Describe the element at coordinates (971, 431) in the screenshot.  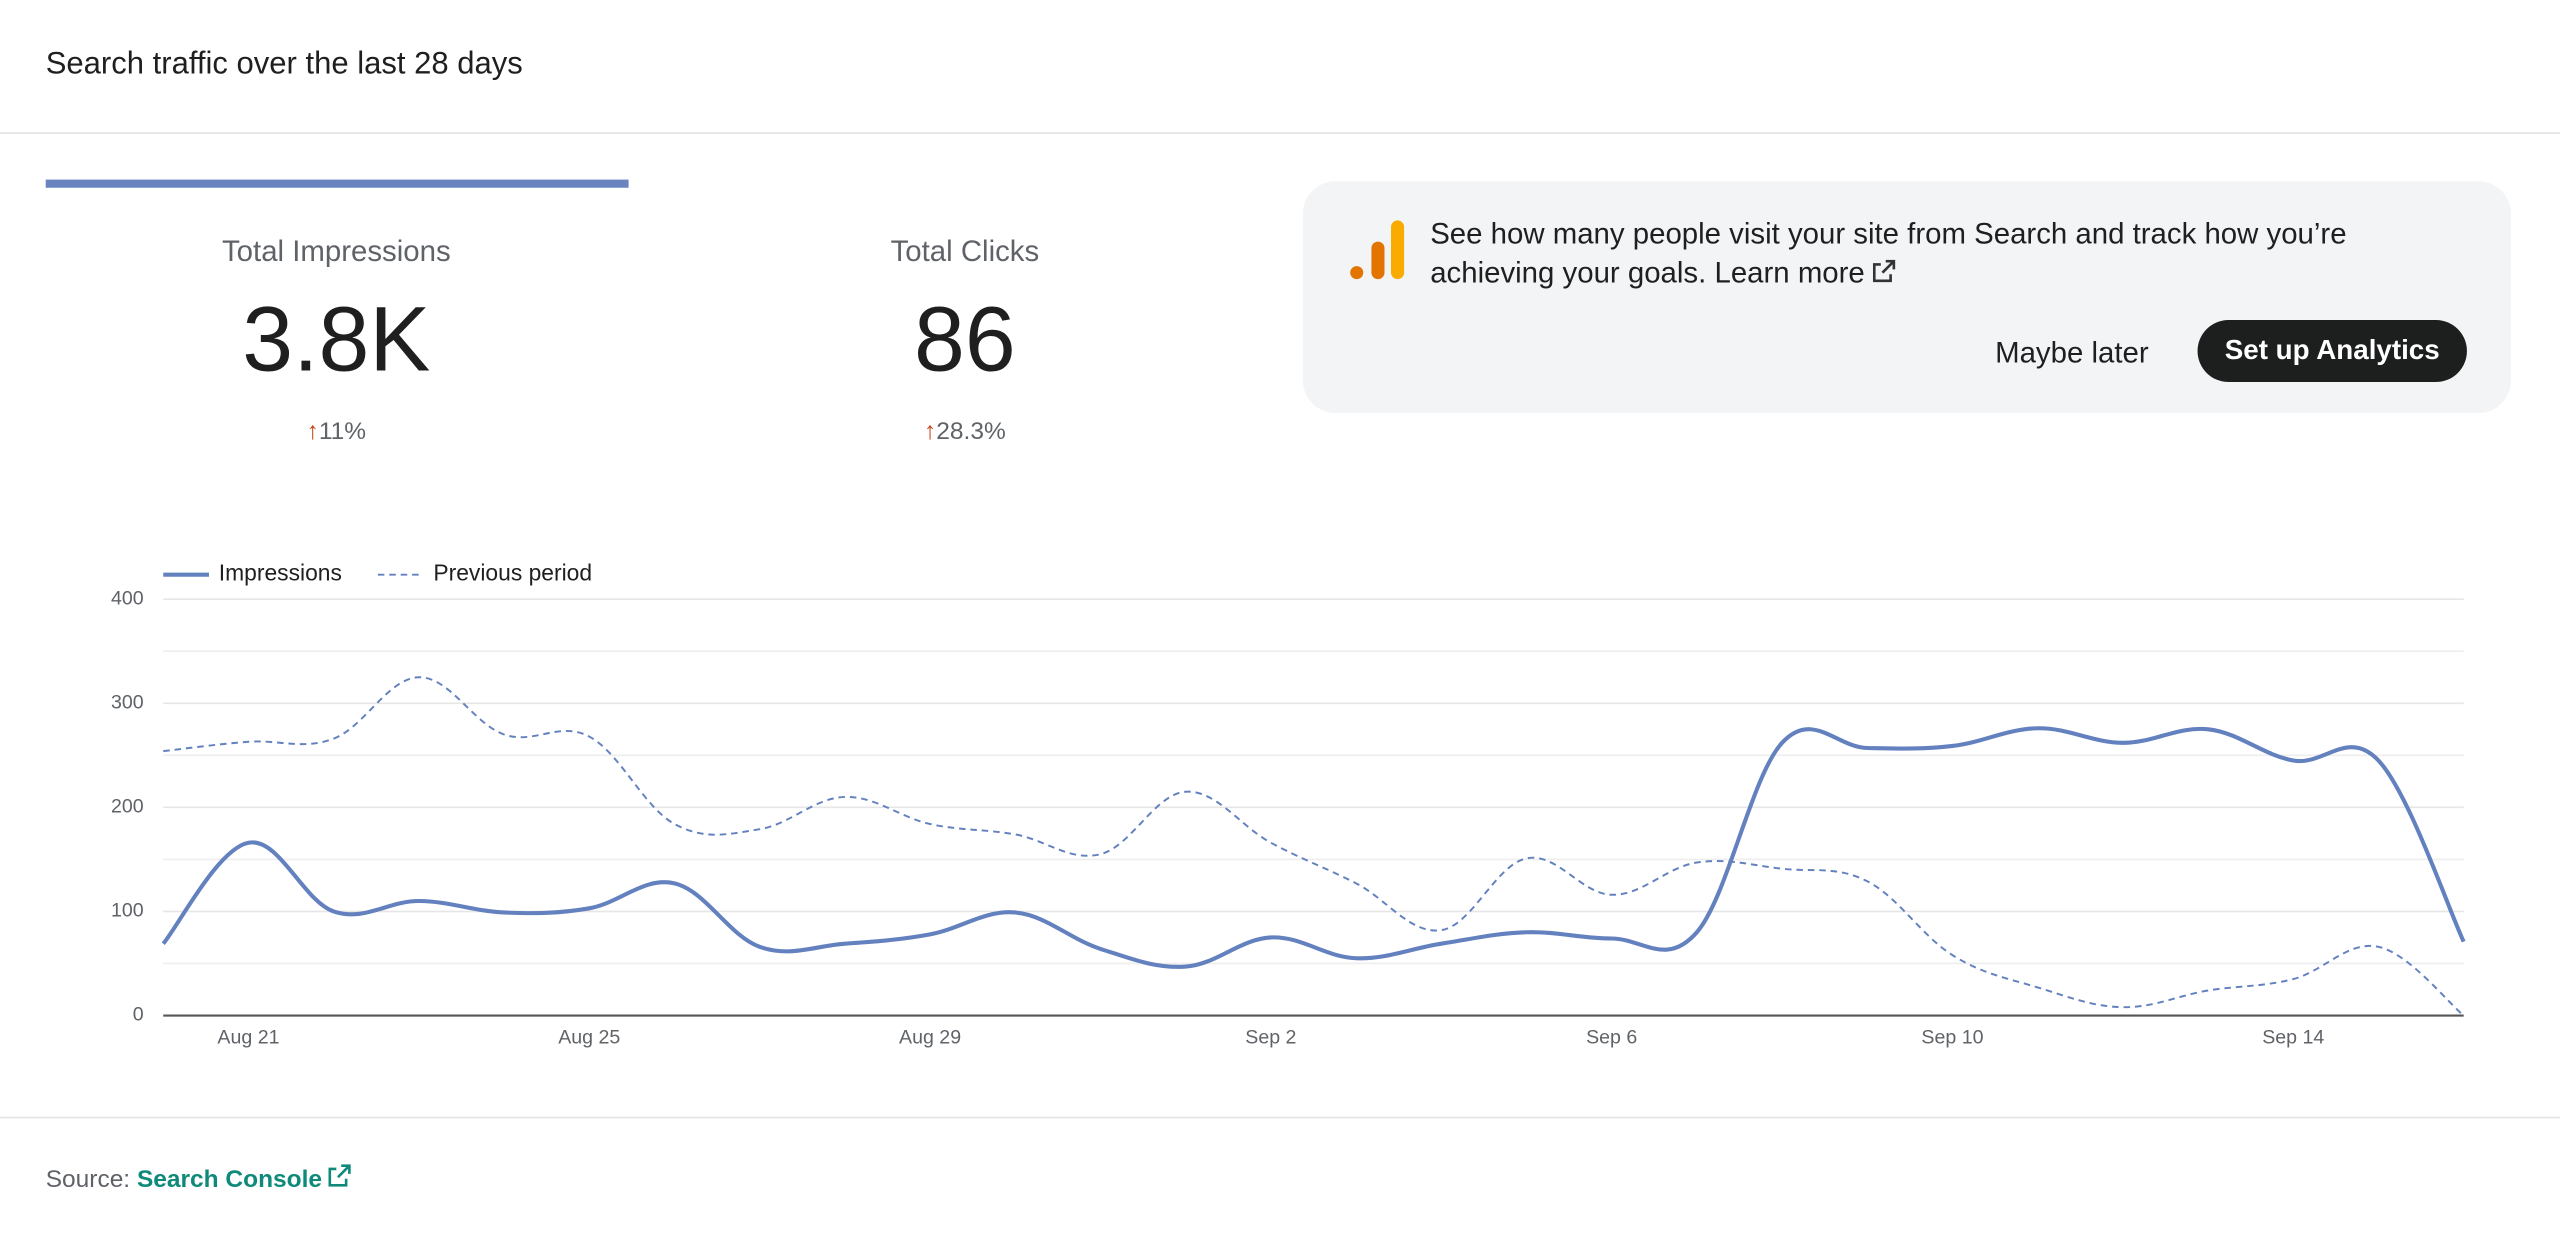
I see `change-value: 28.3%` at that location.